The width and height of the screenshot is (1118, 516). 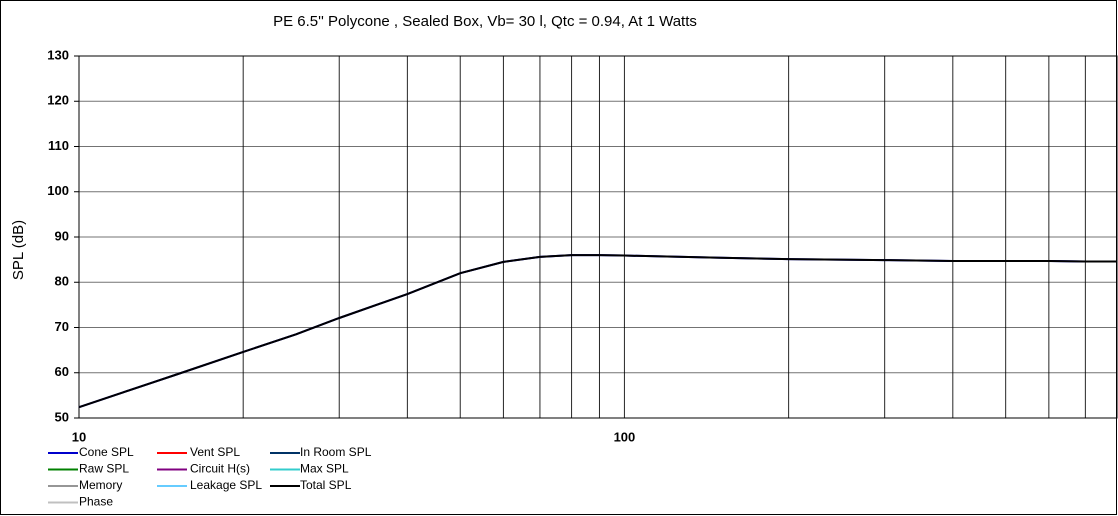 What do you see at coordinates (106, 452) in the screenshot?
I see `legend-label: Cone SPL` at bounding box center [106, 452].